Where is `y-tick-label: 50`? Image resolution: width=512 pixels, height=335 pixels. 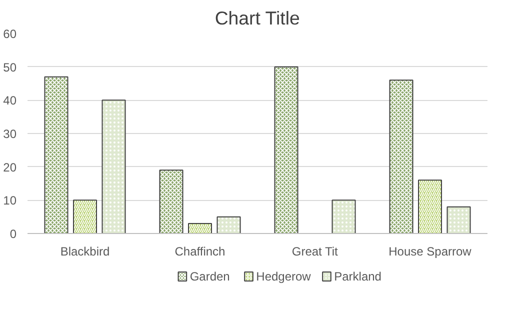
y-tick-label: 50 is located at coordinates (10, 67).